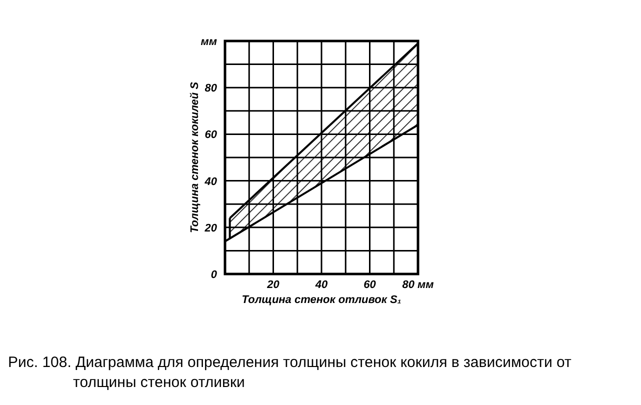 The width and height of the screenshot is (641, 405). I want to click on x-tick-label: 40, so click(321, 285).